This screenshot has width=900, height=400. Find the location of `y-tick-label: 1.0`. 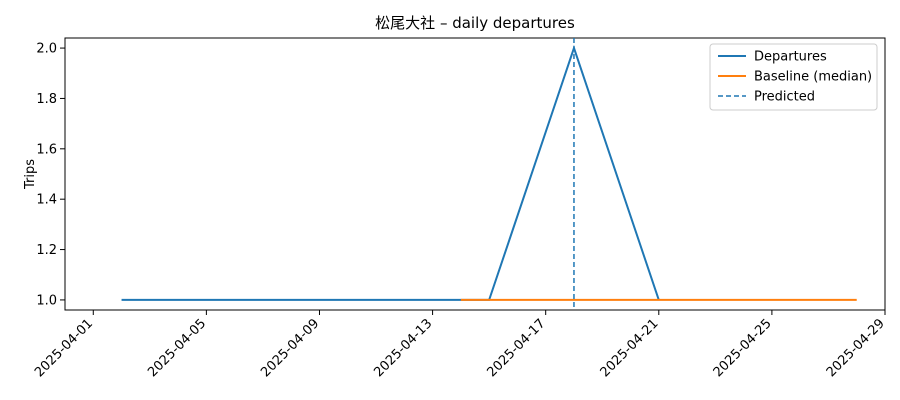

y-tick-label: 1.0 is located at coordinates (46, 300).